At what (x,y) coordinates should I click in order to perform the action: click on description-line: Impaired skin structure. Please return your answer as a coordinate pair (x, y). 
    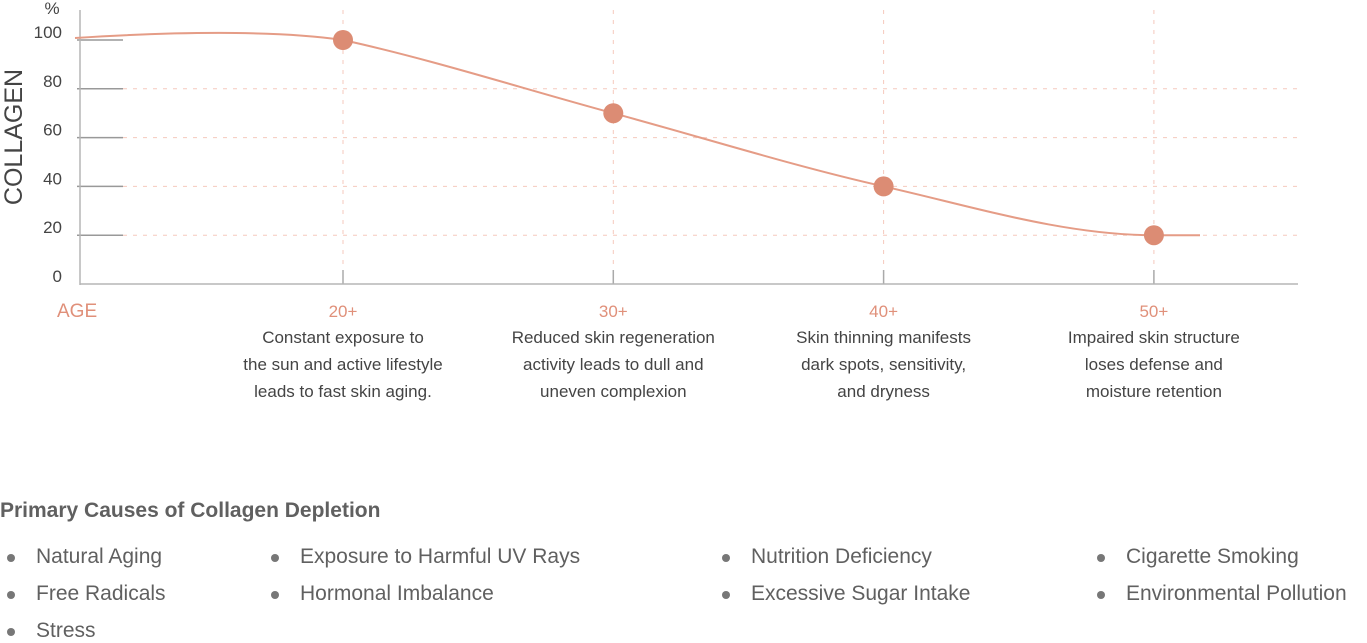
    Looking at the image, I should click on (1153, 337).